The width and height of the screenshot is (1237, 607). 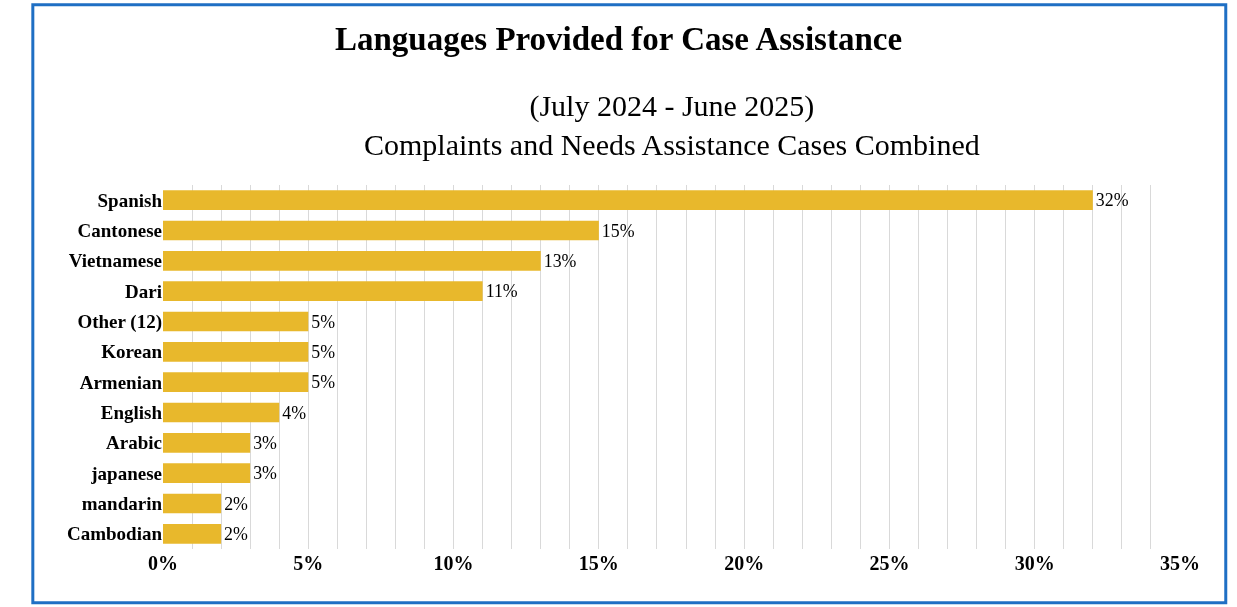 What do you see at coordinates (453, 563) in the screenshot?
I see `x-tick-label: 10%` at bounding box center [453, 563].